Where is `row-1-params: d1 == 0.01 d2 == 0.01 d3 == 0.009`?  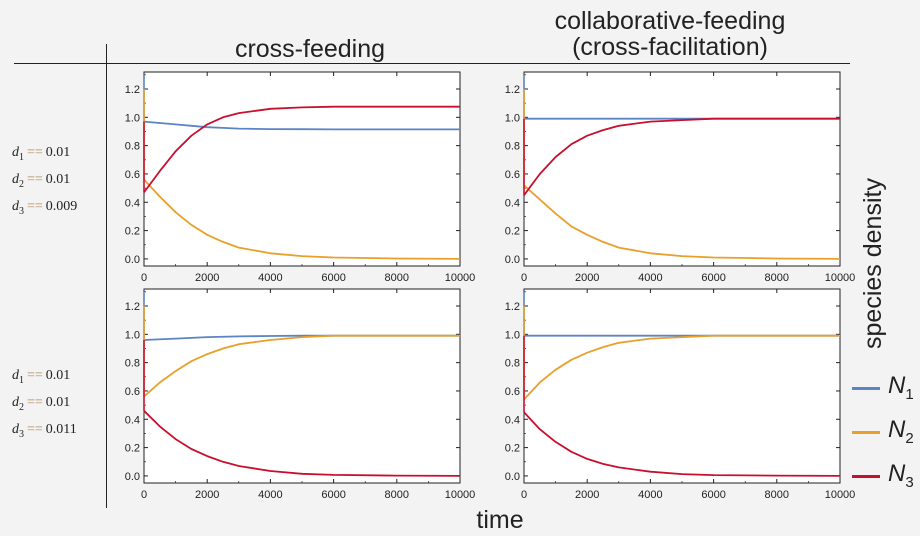 row-1-params: d1 == 0.01 d2 == 0.01 d3 == 0.009 is located at coordinates (59, 182).